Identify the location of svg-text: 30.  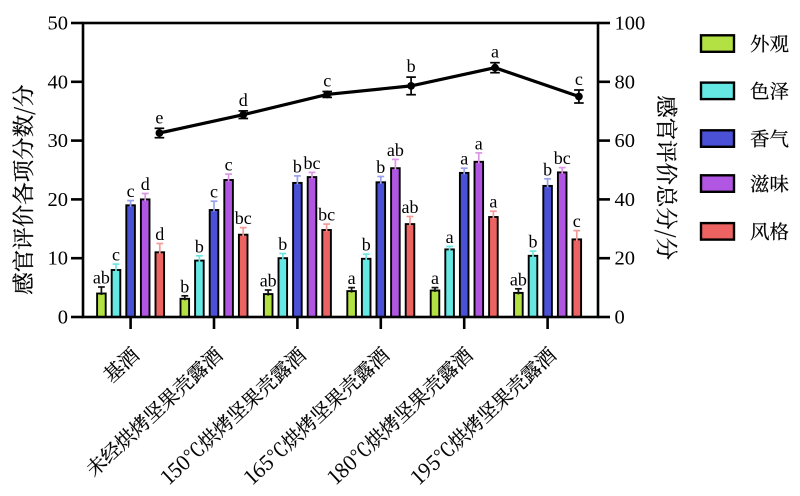
(58, 141).